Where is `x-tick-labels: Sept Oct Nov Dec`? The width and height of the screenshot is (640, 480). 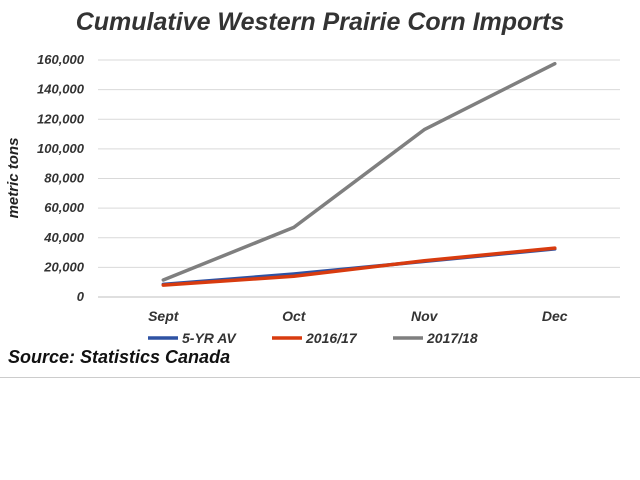
x-tick-labels: Sept Oct Nov Dec is located at coordinates (358, 316).